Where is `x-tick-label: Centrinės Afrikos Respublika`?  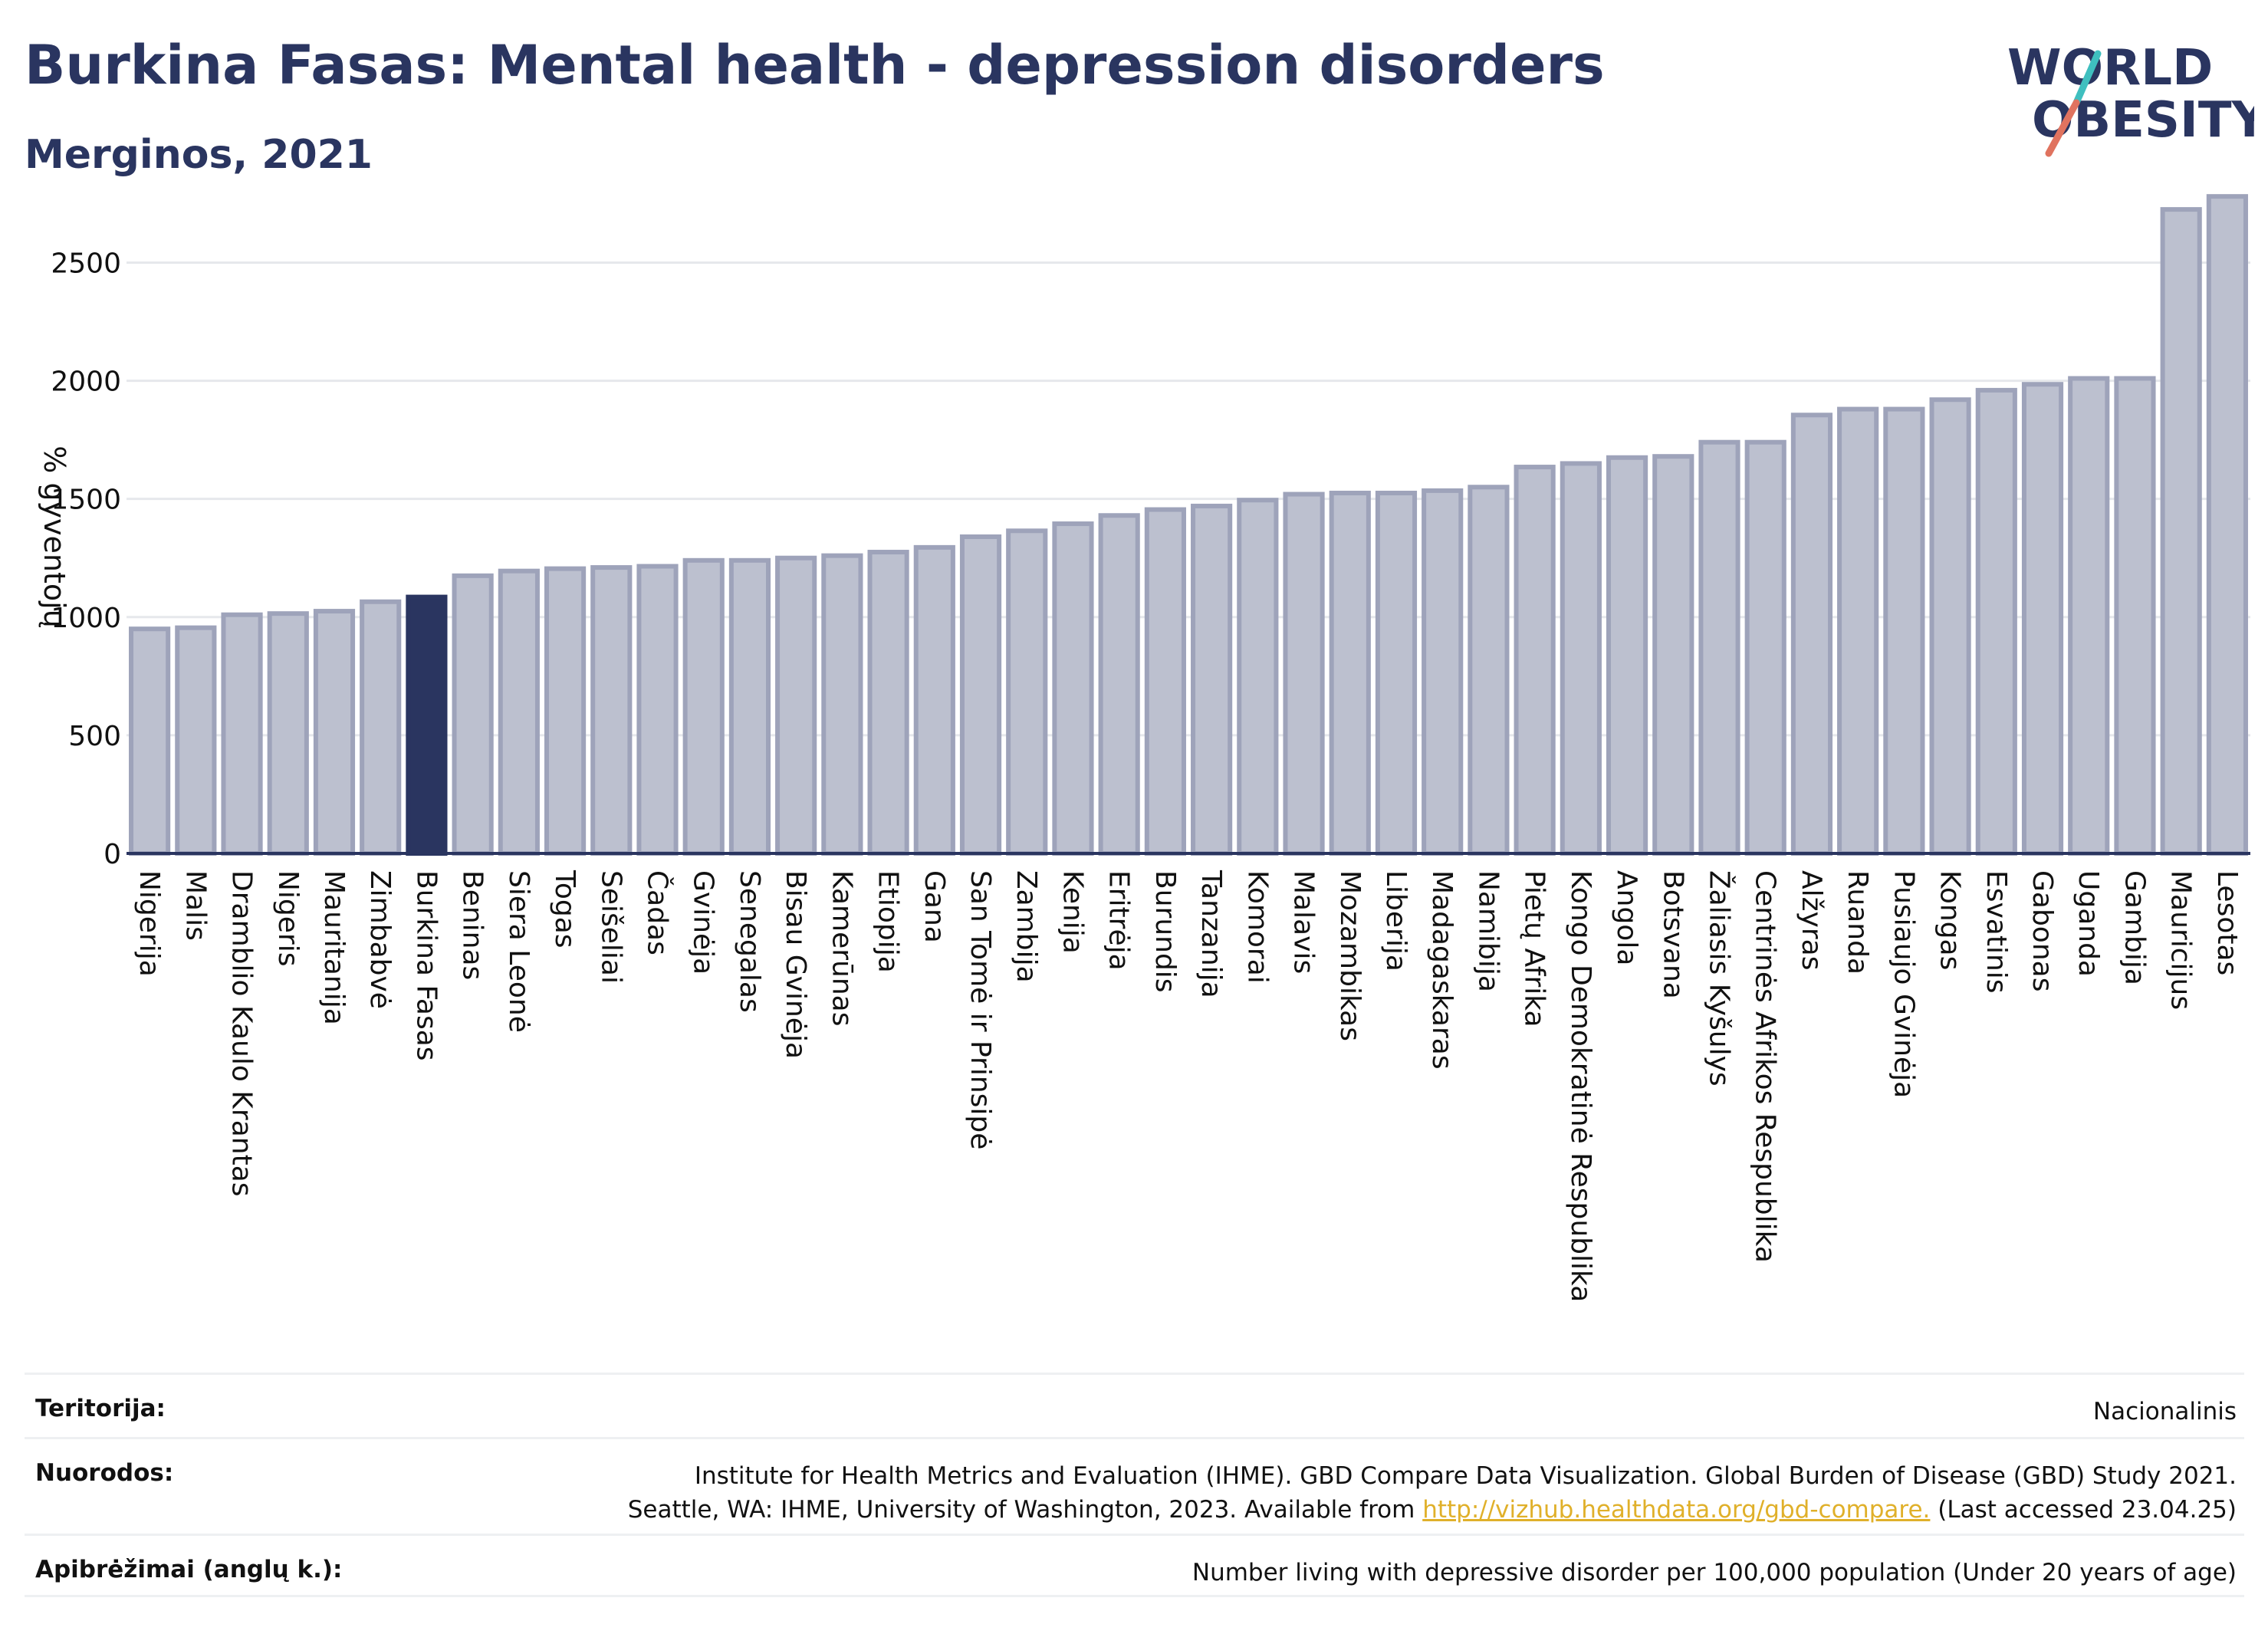 x-tick-label: Centrinės Afrikos Respublika is located at coordinates (1765, 1066).